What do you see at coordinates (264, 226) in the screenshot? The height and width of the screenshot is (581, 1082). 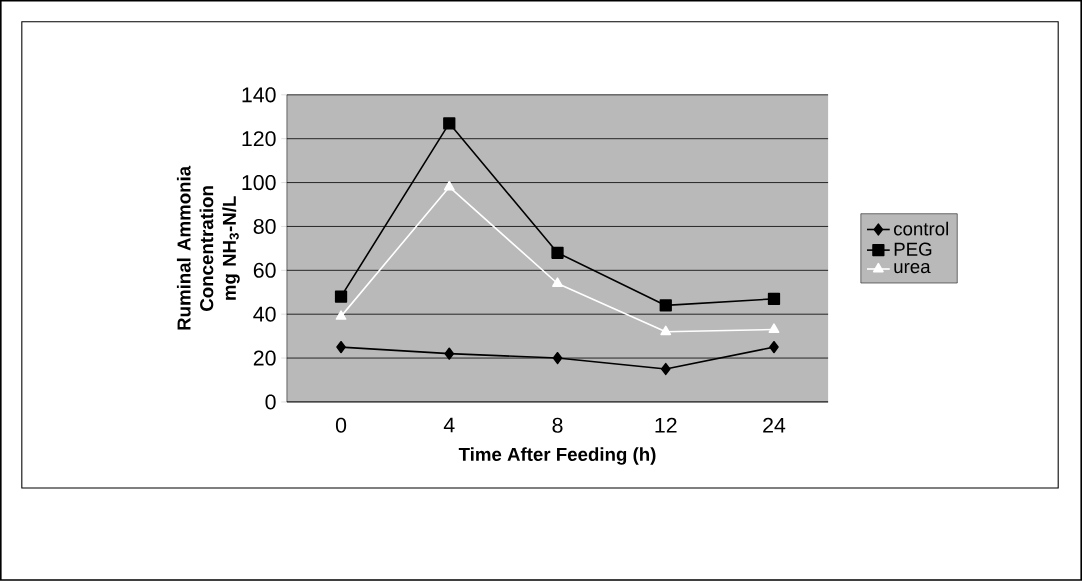 I see `y-tick-label: 80` at bounding box center [264, 226].